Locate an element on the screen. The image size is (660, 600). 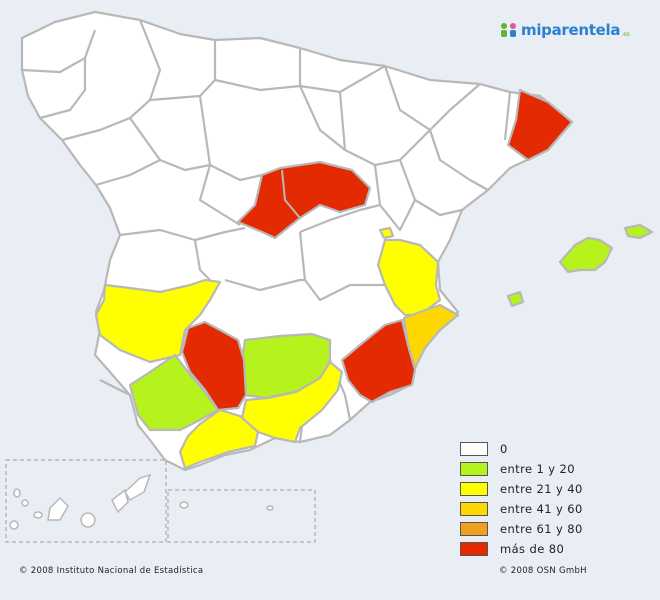
province-valencia-enclave is located at coordinates (386, 233).